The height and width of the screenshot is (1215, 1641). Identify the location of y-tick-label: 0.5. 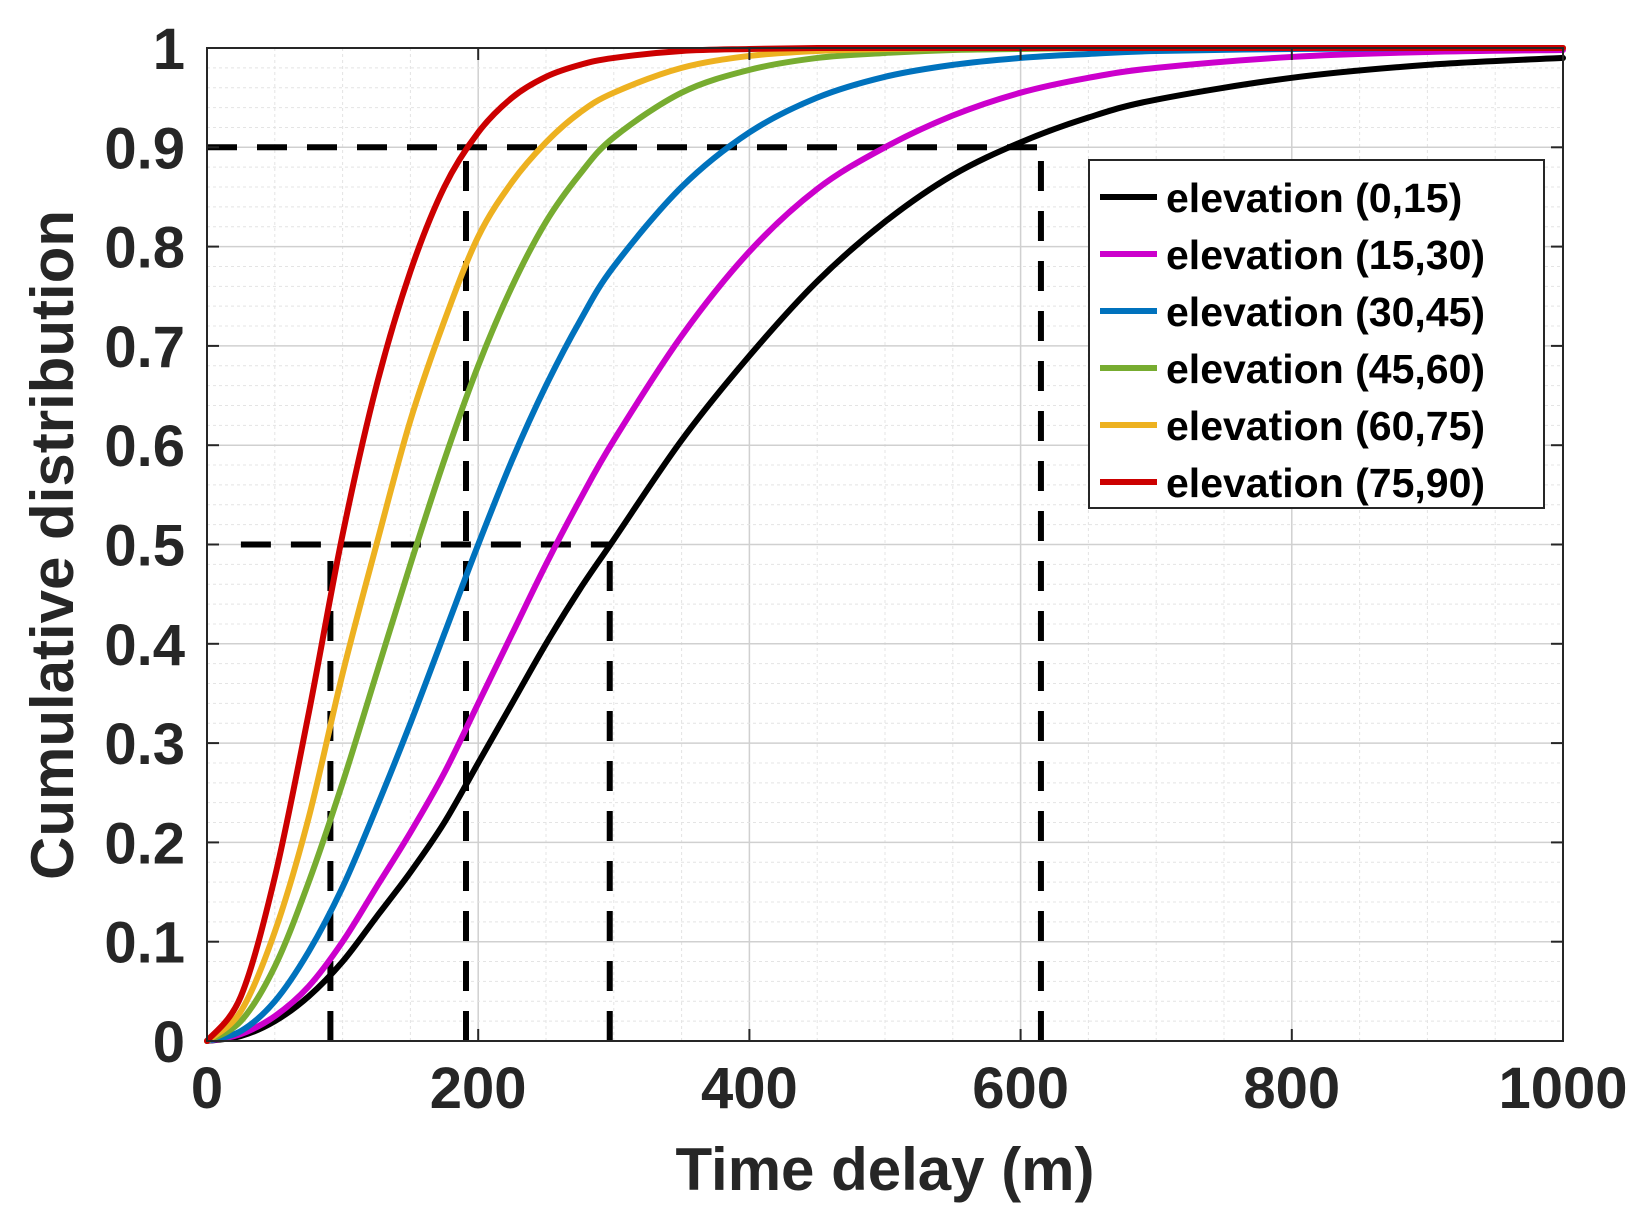
(144, 546).